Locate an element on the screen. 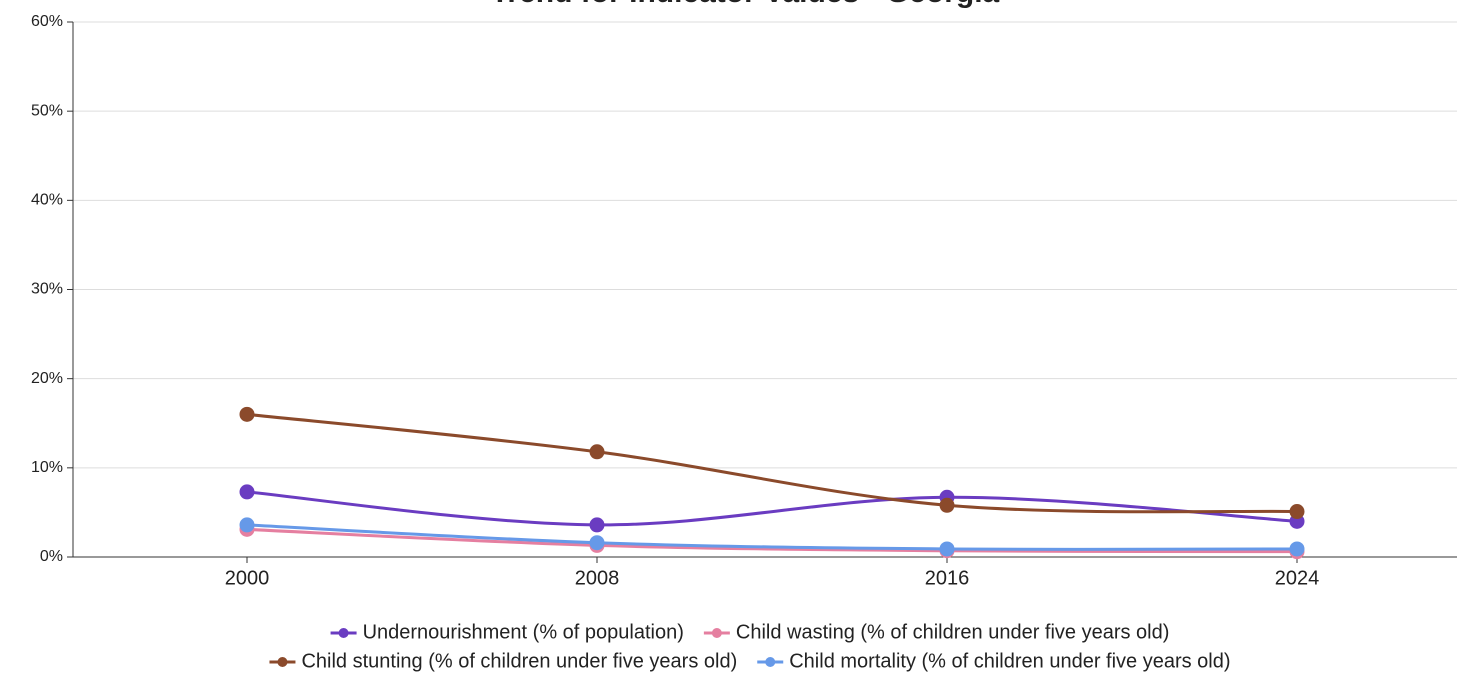  y-tick-label: 20% is located at coordinates (47, 378).